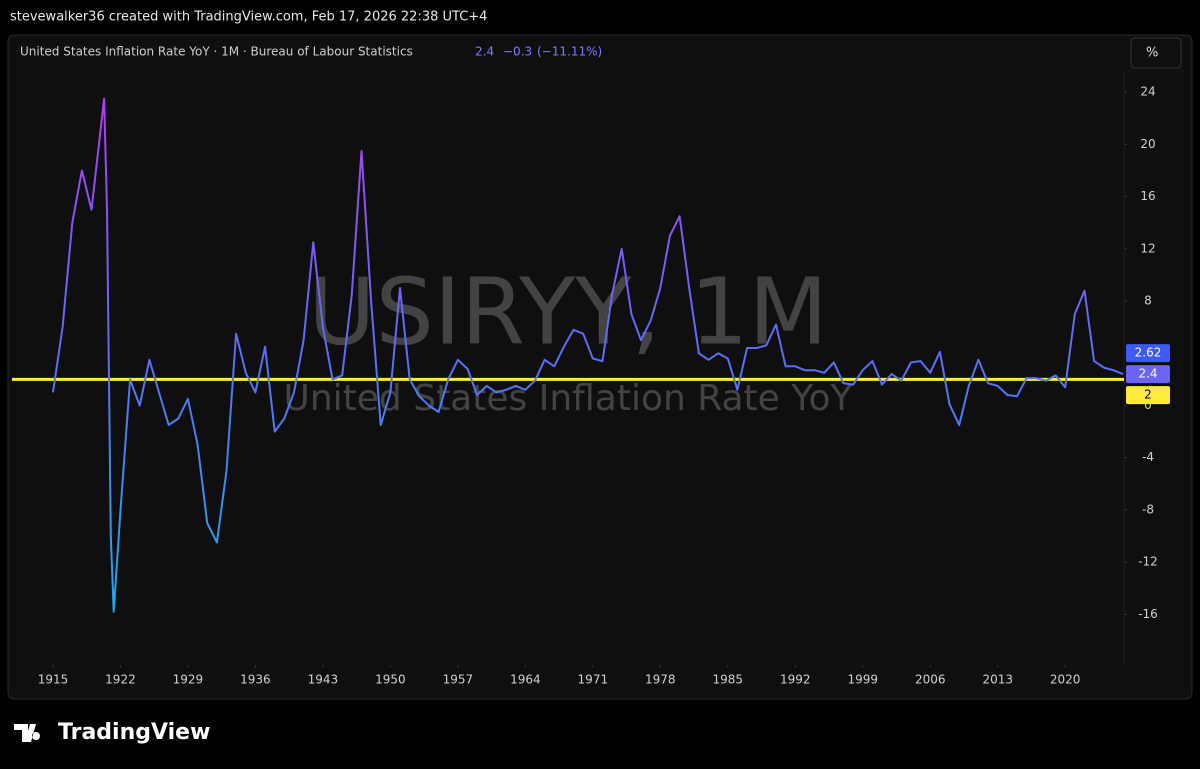 Image resolution: width=1200 pixels, height=769 pixels. I want to click on last-value-label: 2.4, so click(1147, 374).